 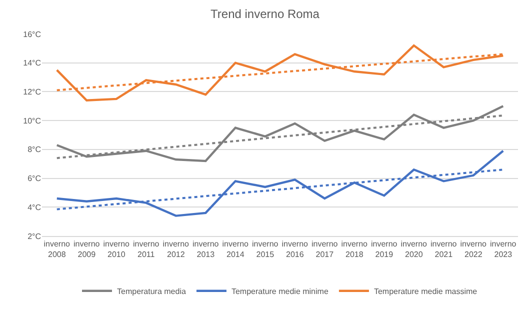 I want to click on y-tick-label: 6°C, so click(x=35, y=179).